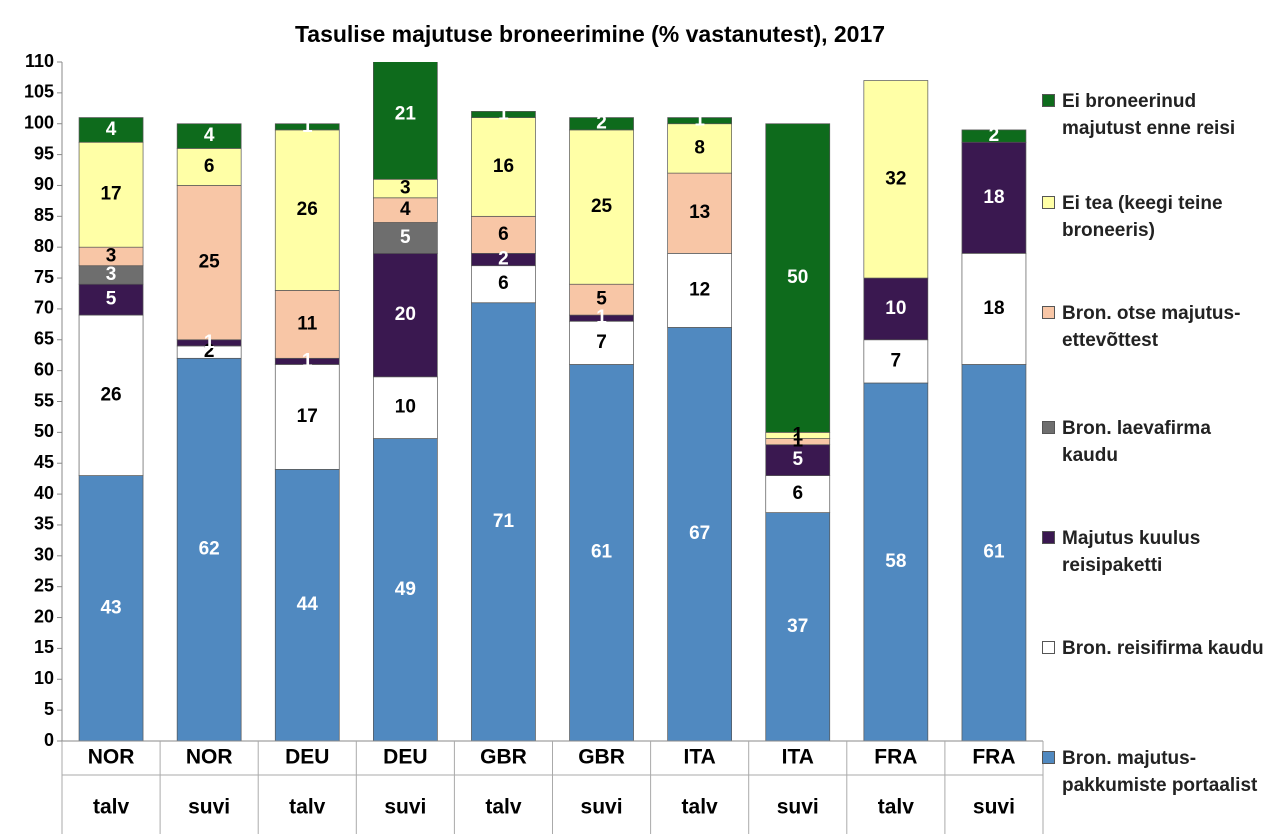 The width and height of the screenshot is (1271, 834). I want to click on x-tick-label: GBR, so click(503, 757).